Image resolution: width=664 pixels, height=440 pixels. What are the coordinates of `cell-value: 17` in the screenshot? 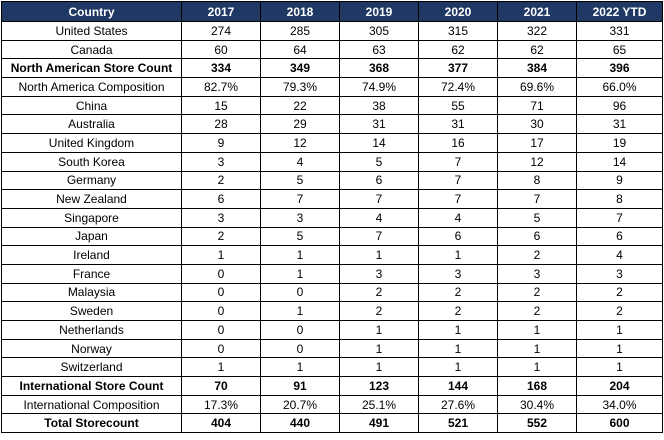 It's located at (537, 143).